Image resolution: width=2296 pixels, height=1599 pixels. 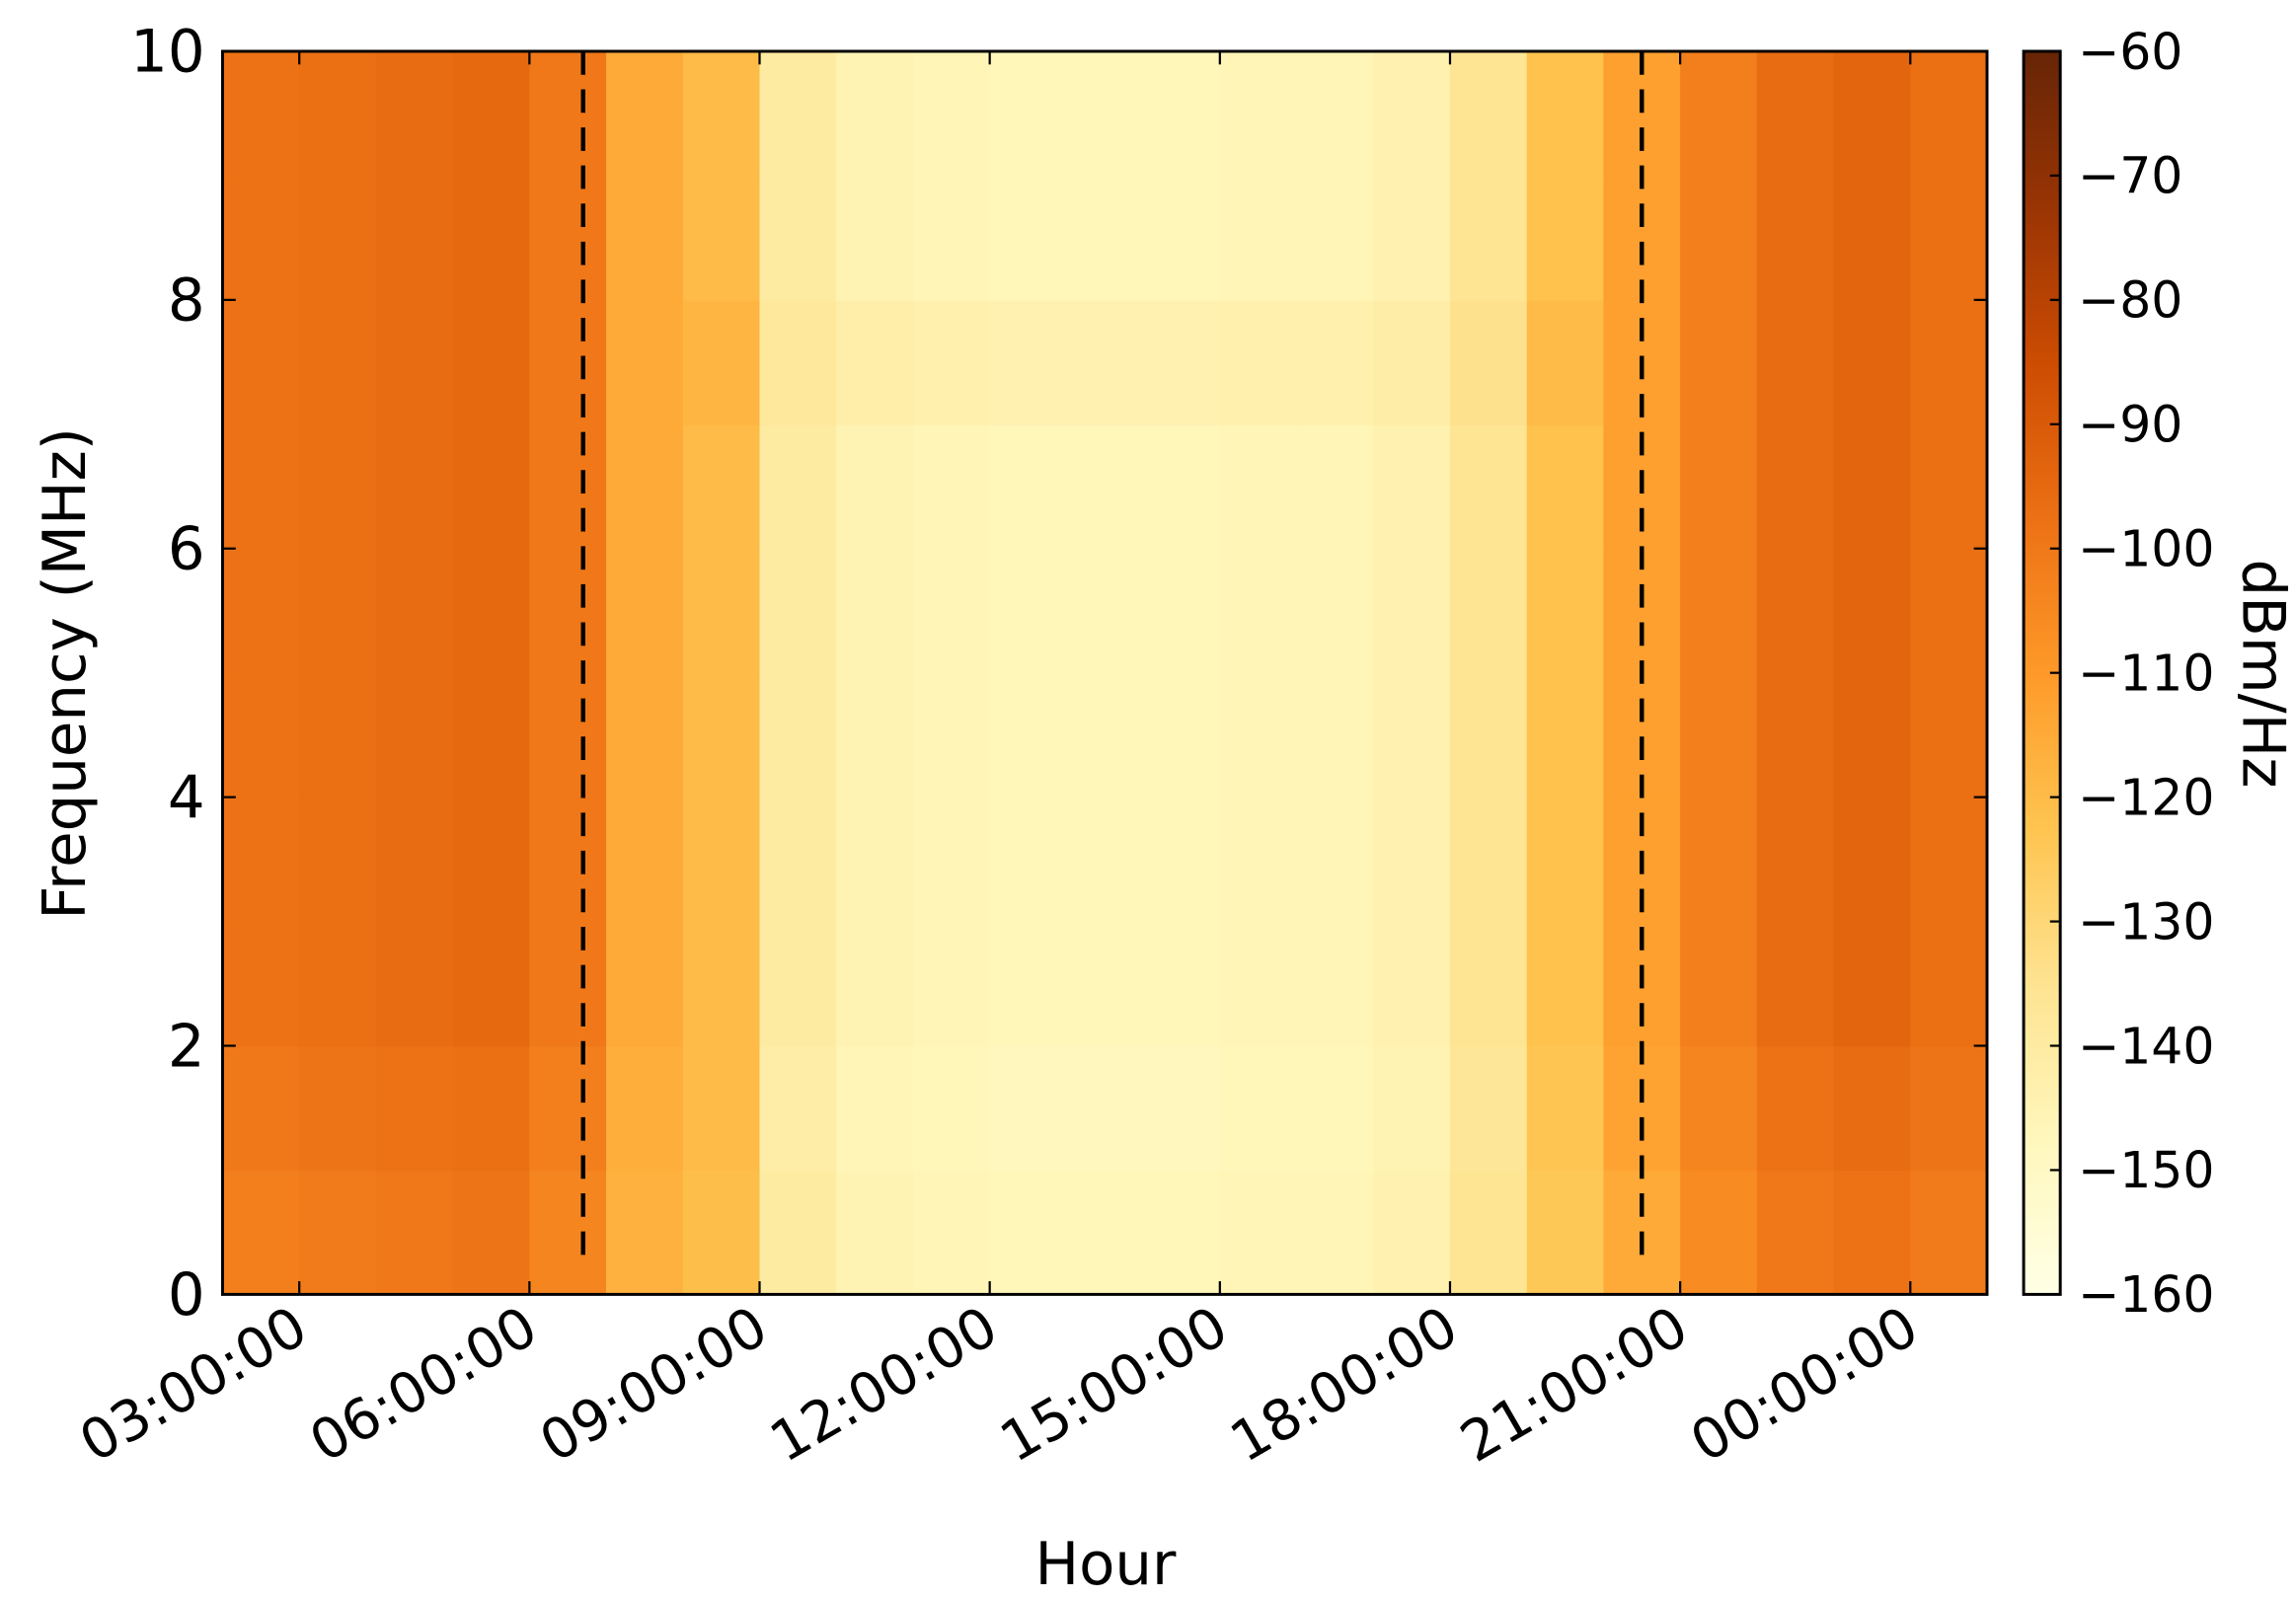 I want to click on x-tick-label: 09:00:00, so click(x=654, y=1385).